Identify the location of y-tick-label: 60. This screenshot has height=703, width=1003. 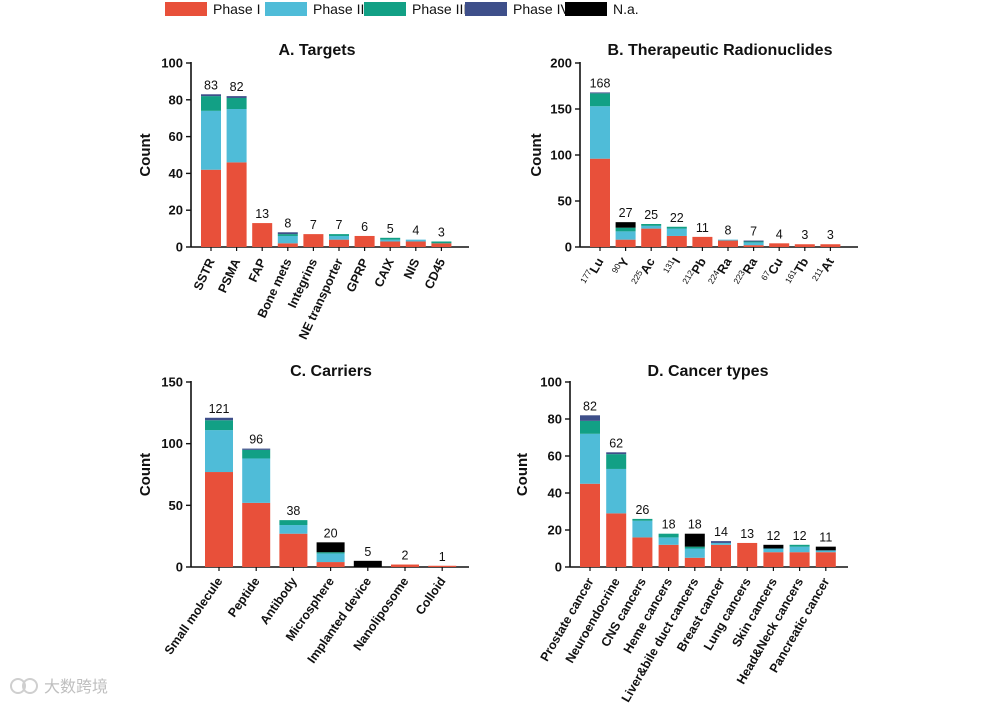
(555, 456).